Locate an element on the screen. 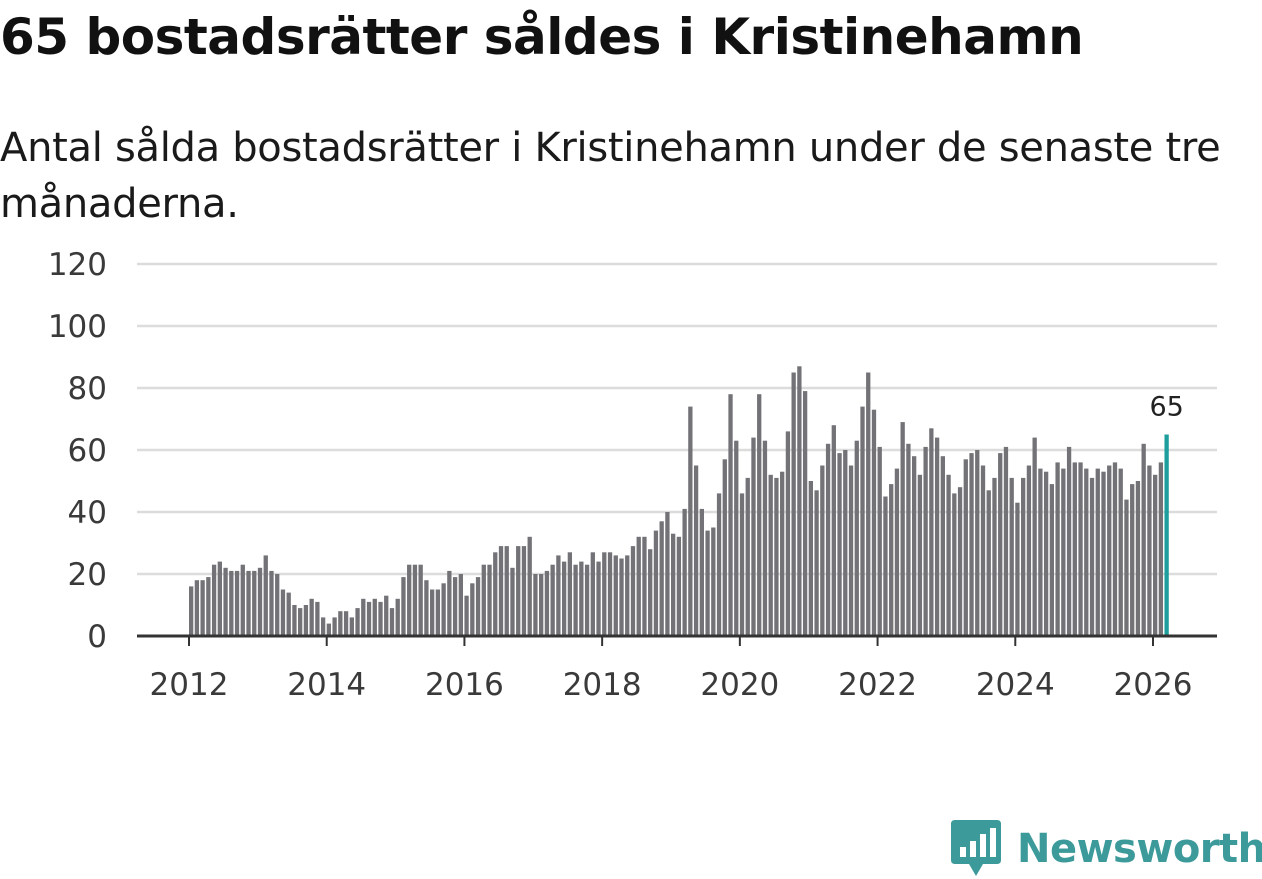 This screenshot has width=1262, height=879. y-tick-label: 20 is located at coordinates (87, 575).